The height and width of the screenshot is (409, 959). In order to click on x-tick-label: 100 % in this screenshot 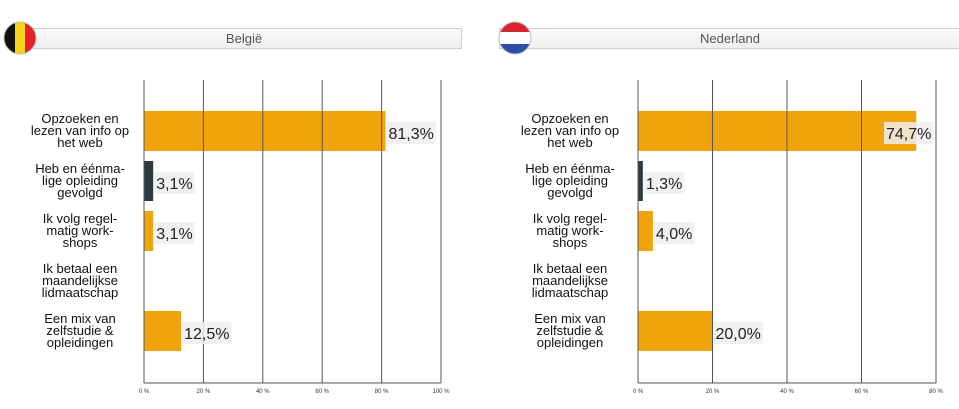, I will do `click(441, 392)`.